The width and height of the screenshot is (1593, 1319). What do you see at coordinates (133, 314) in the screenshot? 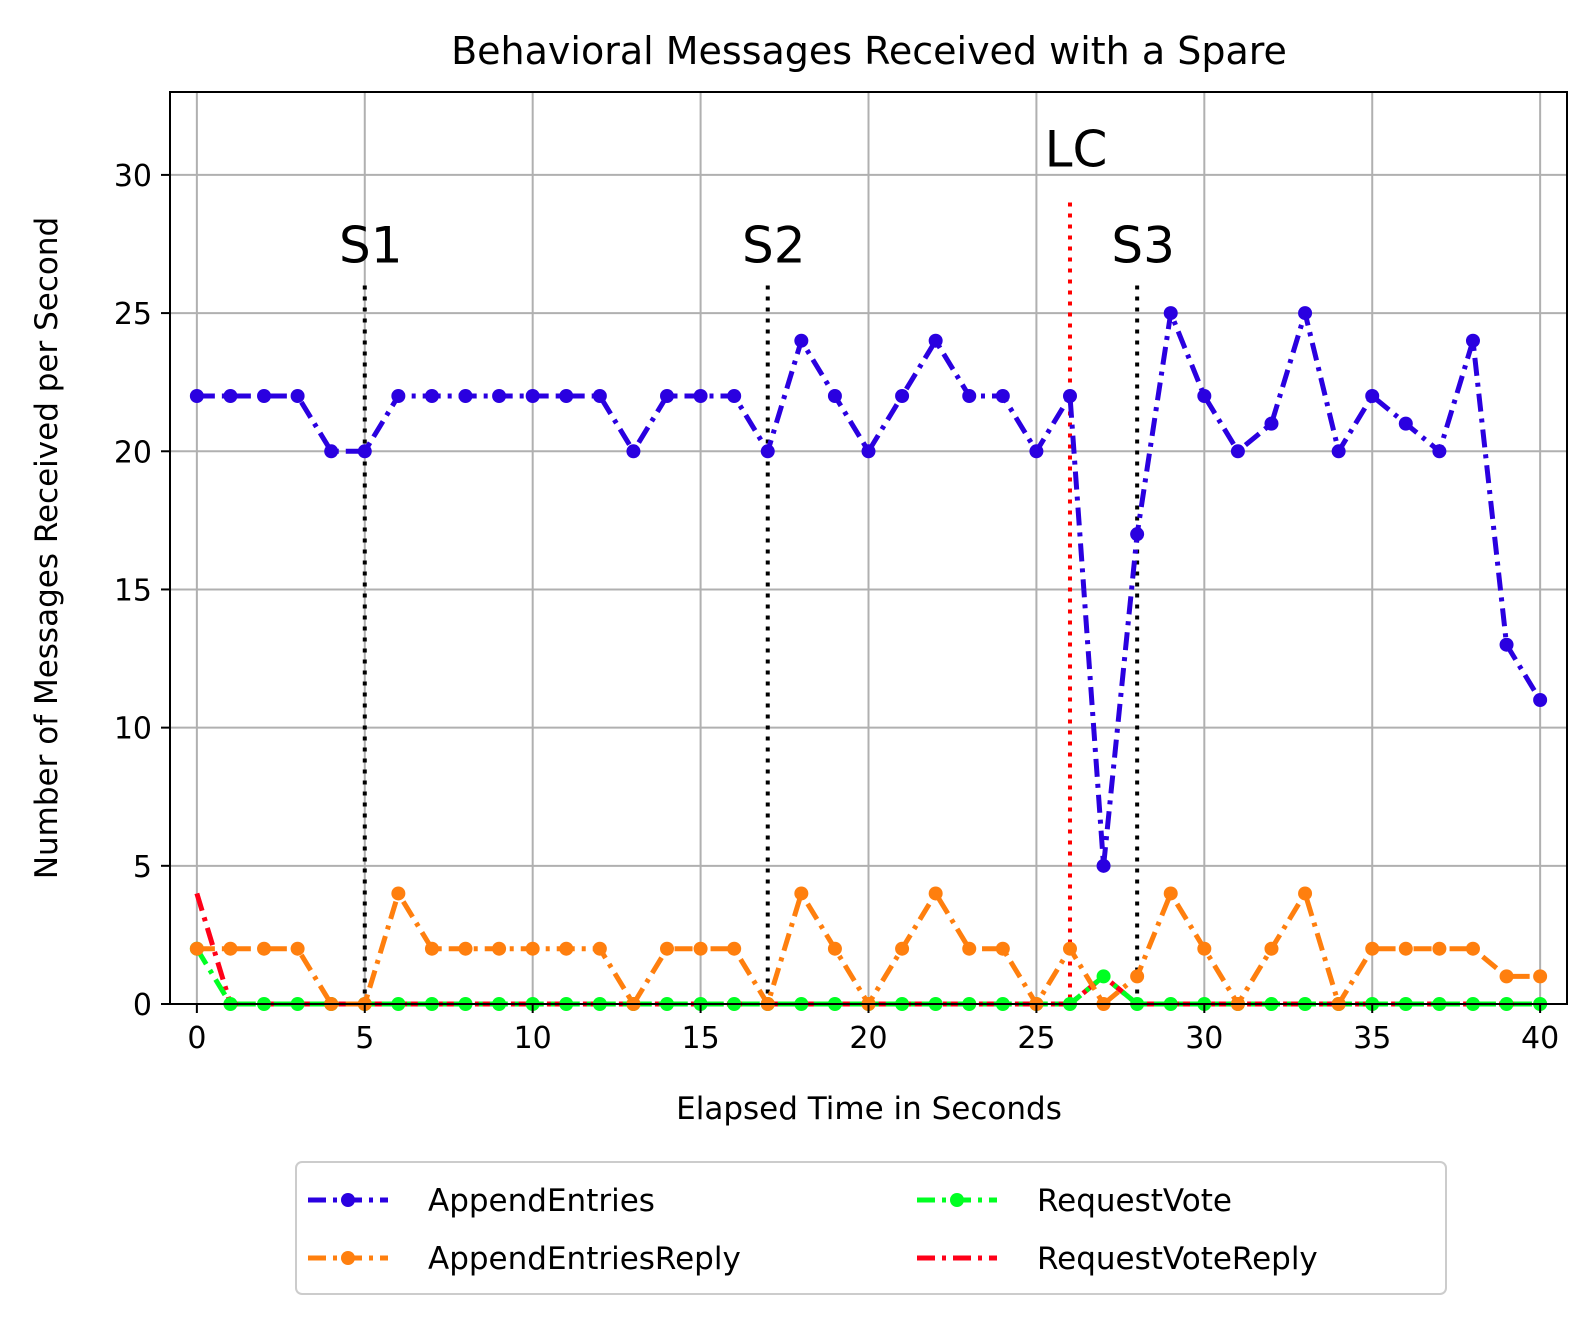
I see `y-tick-label: 25` at bounding box center [133, 314].